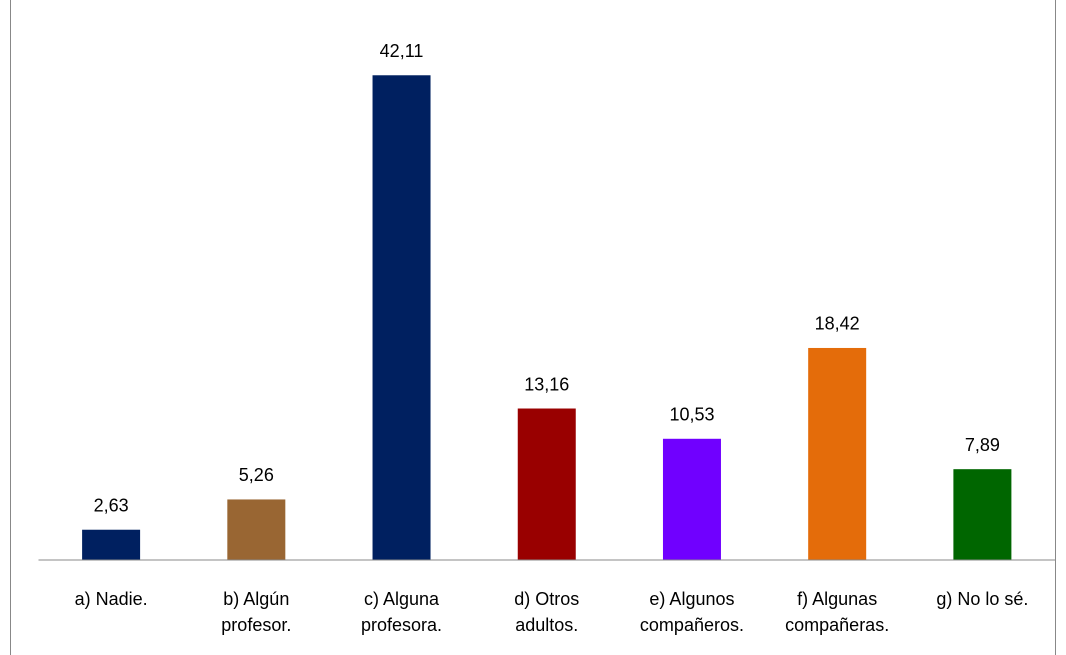 The image size is (1066, 655). I want to click on value-label: 7,89, so click(982, 445).